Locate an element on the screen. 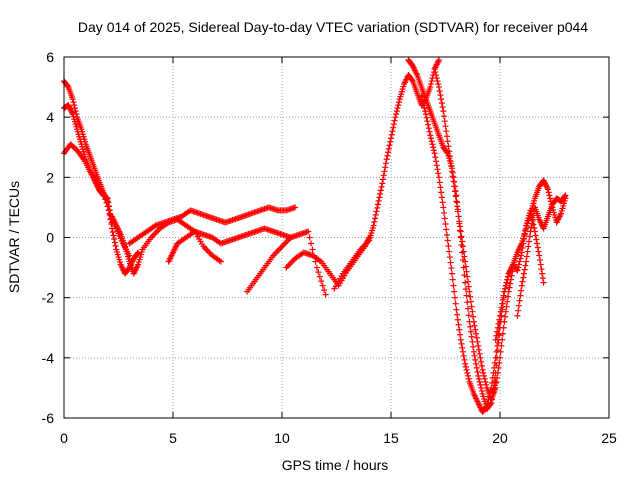  y-tick-label: 6 is located at coordinates (50, 57).